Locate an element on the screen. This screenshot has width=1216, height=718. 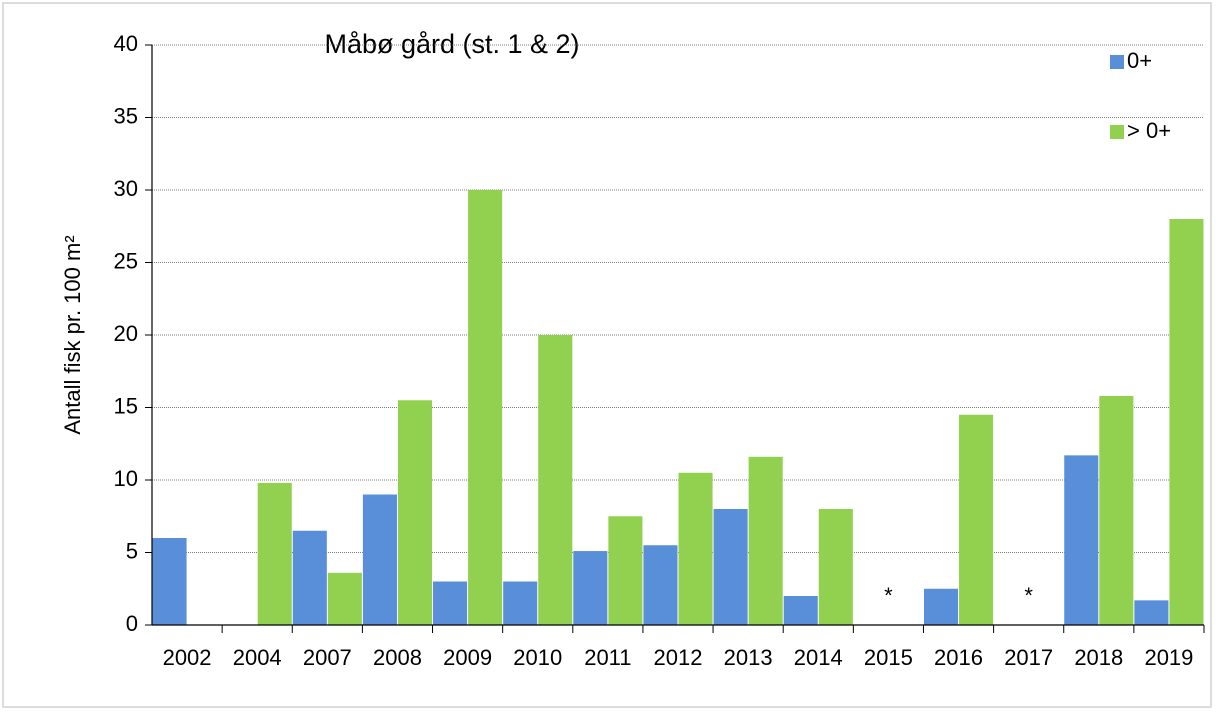
x-tick-label: 2016 is located at coordinates (958, 657).